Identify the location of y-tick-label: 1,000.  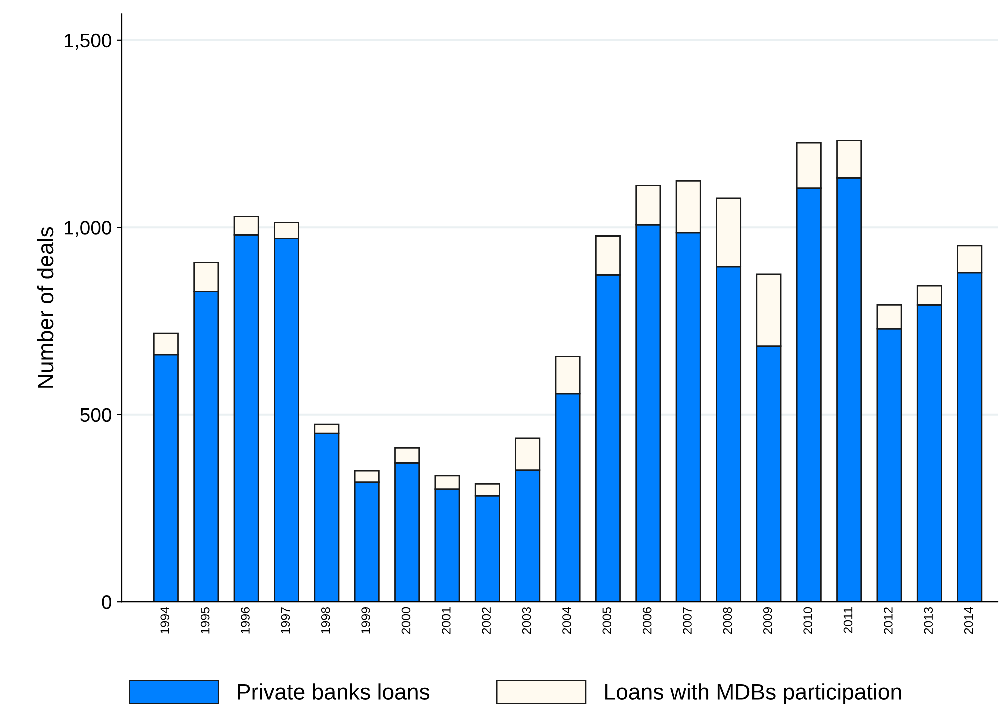
(88, 229).